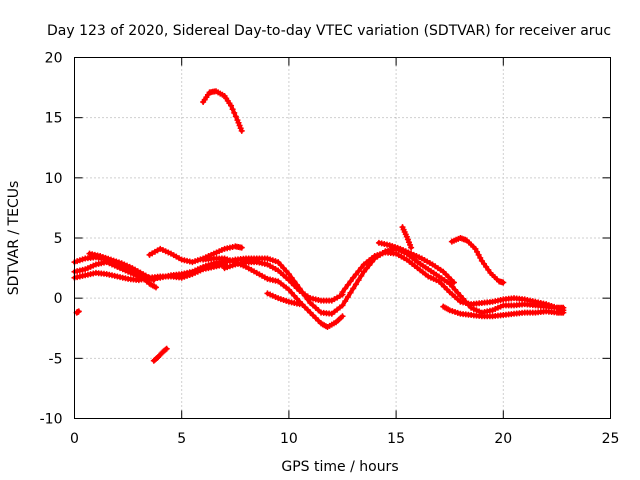  I want to click on x-tick-label: 10, so click(289, 439).